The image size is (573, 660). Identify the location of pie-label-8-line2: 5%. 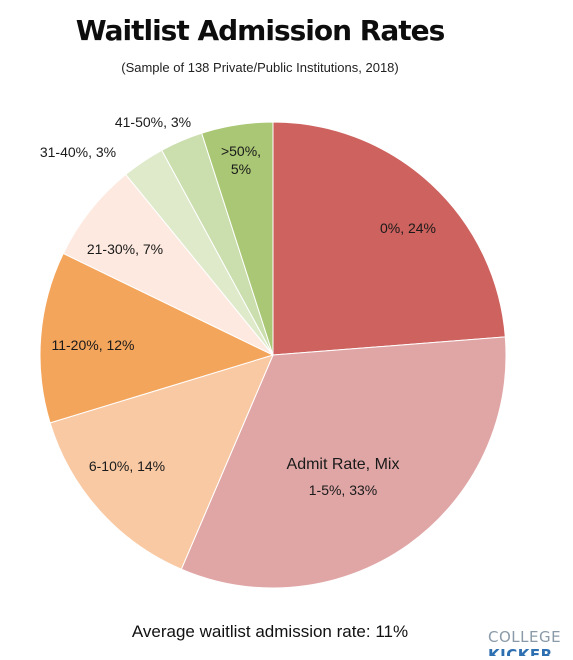
(241, 169).